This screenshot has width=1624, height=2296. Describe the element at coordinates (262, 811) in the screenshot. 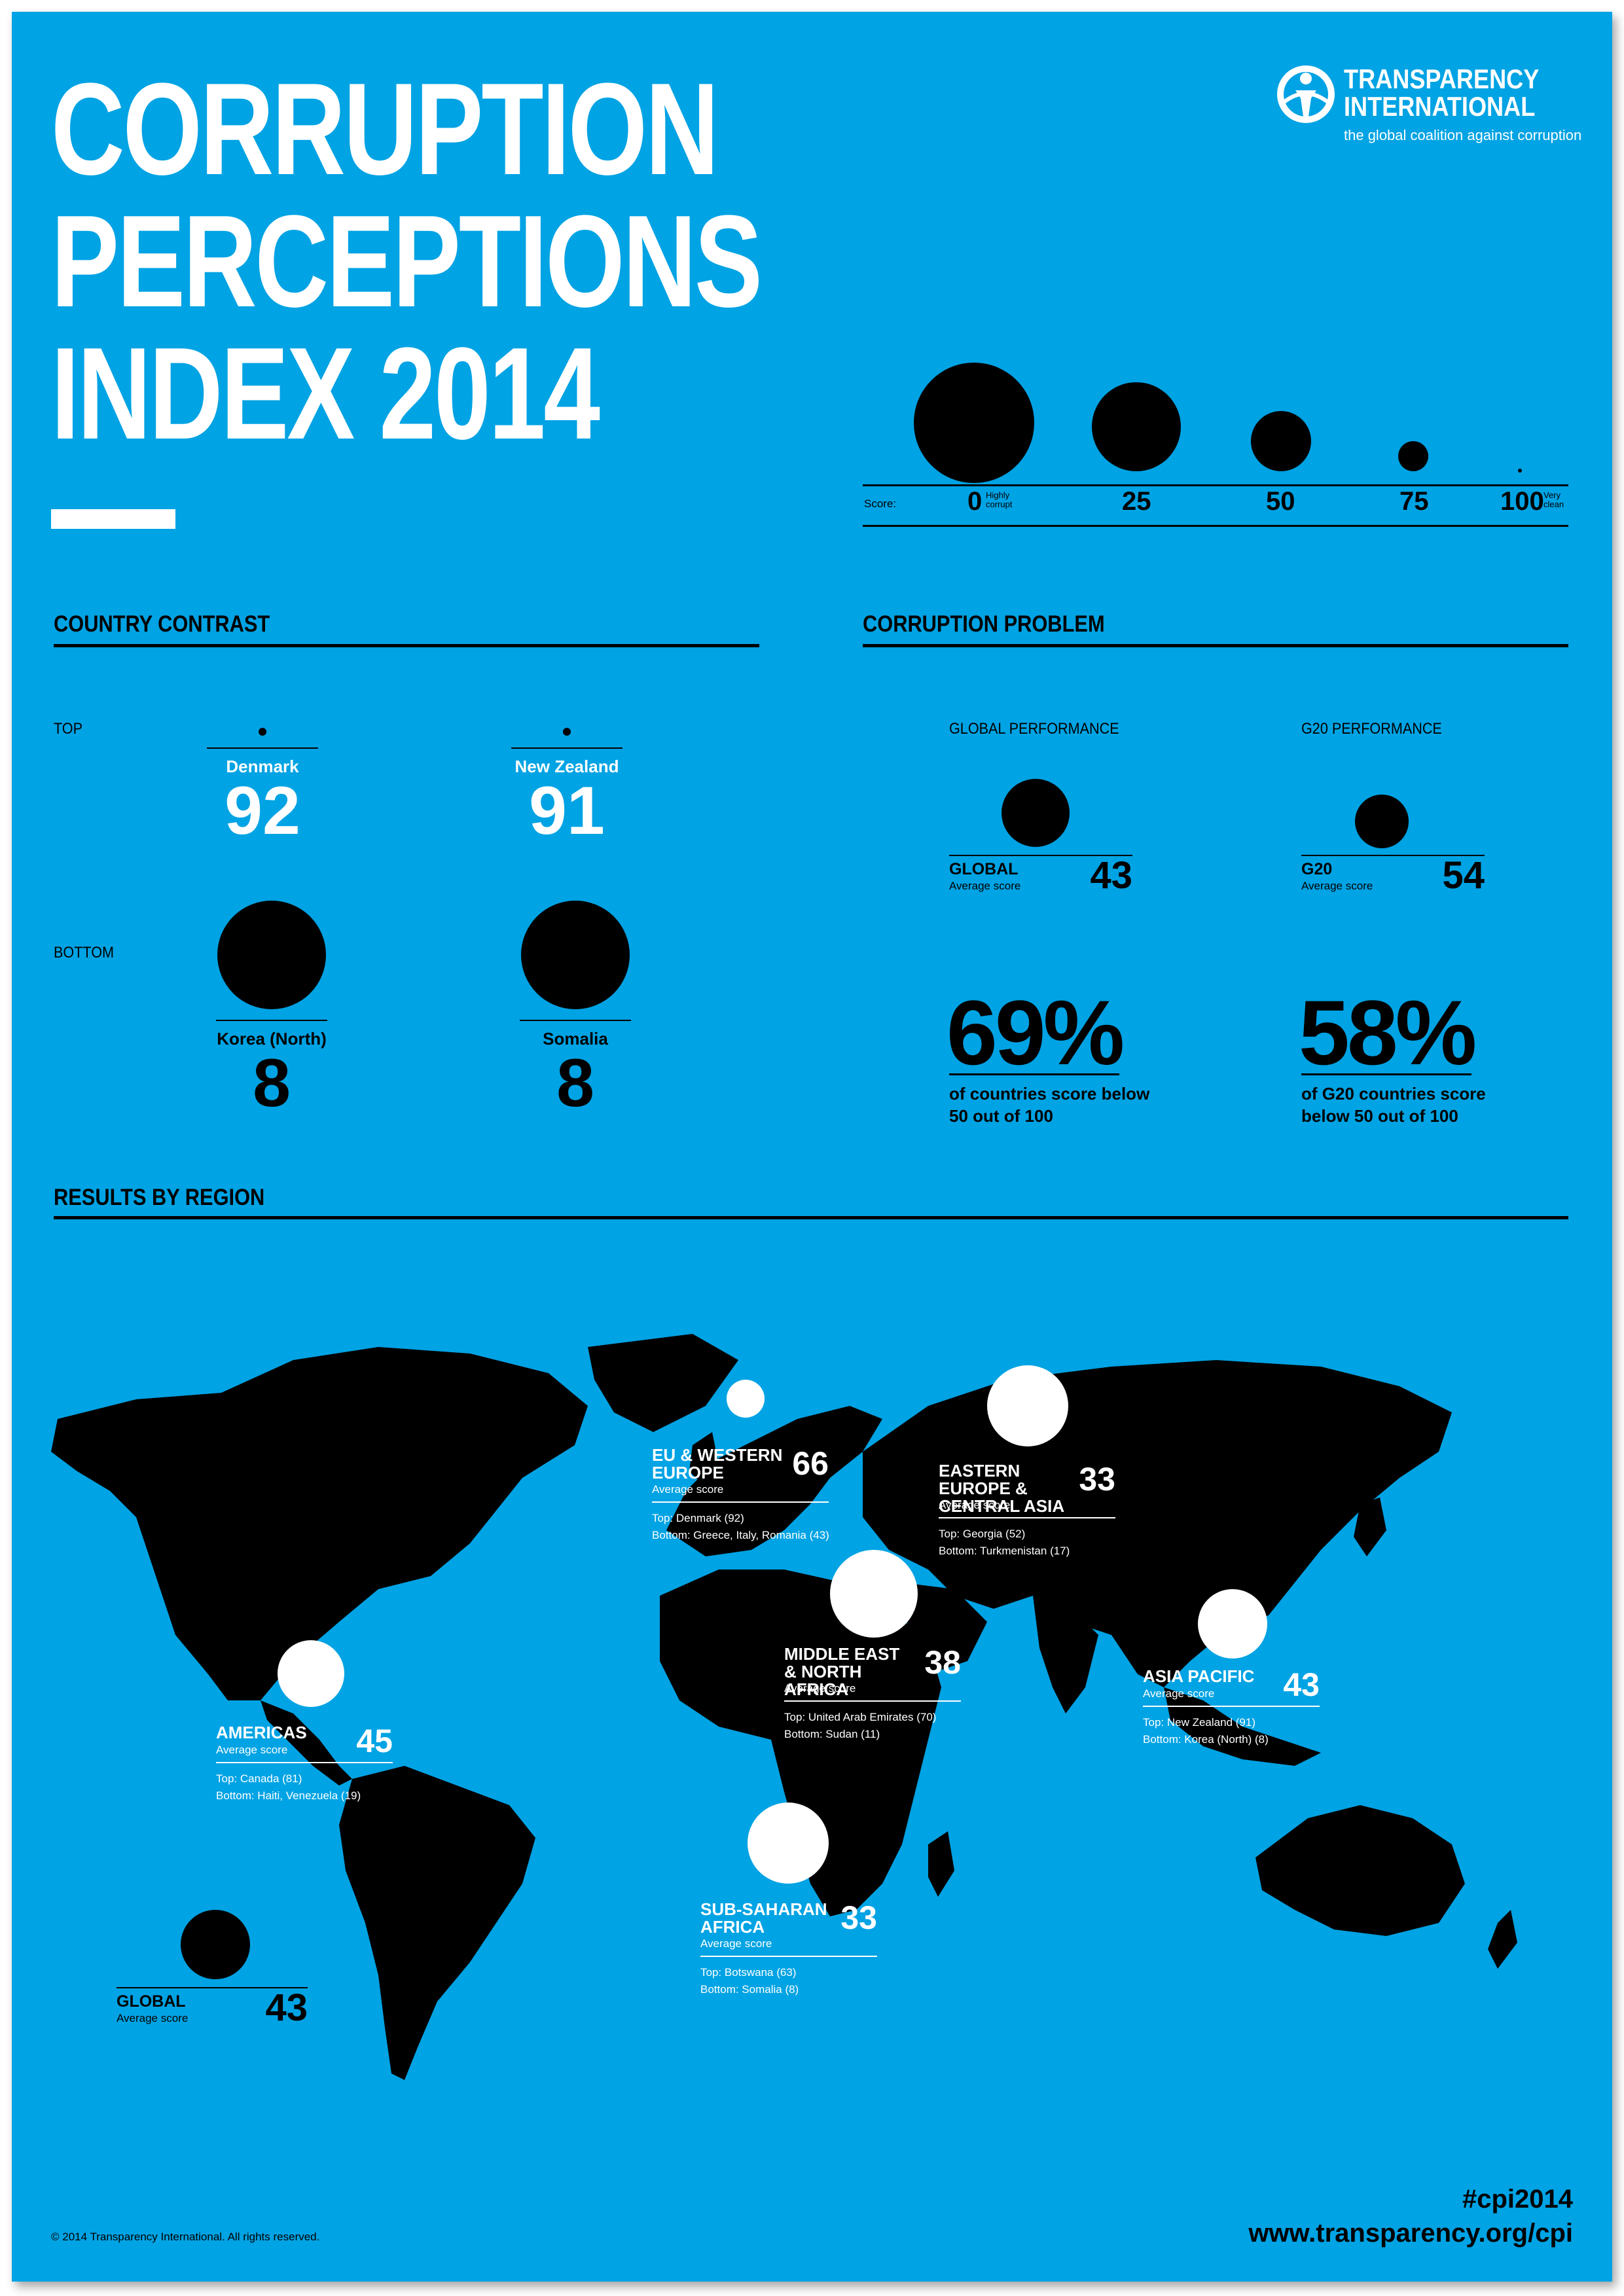

I see `country-score: 92` at that location.